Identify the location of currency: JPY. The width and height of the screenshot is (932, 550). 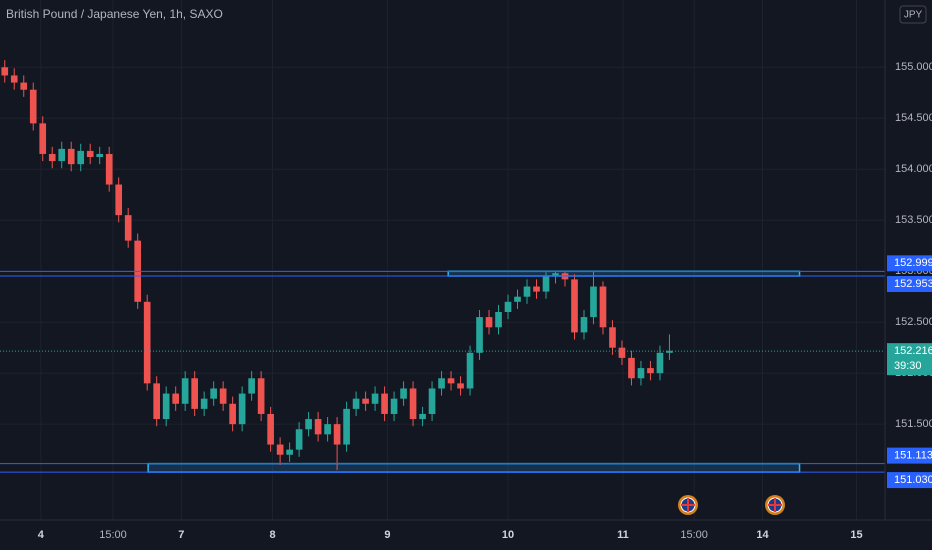
(913, 15).